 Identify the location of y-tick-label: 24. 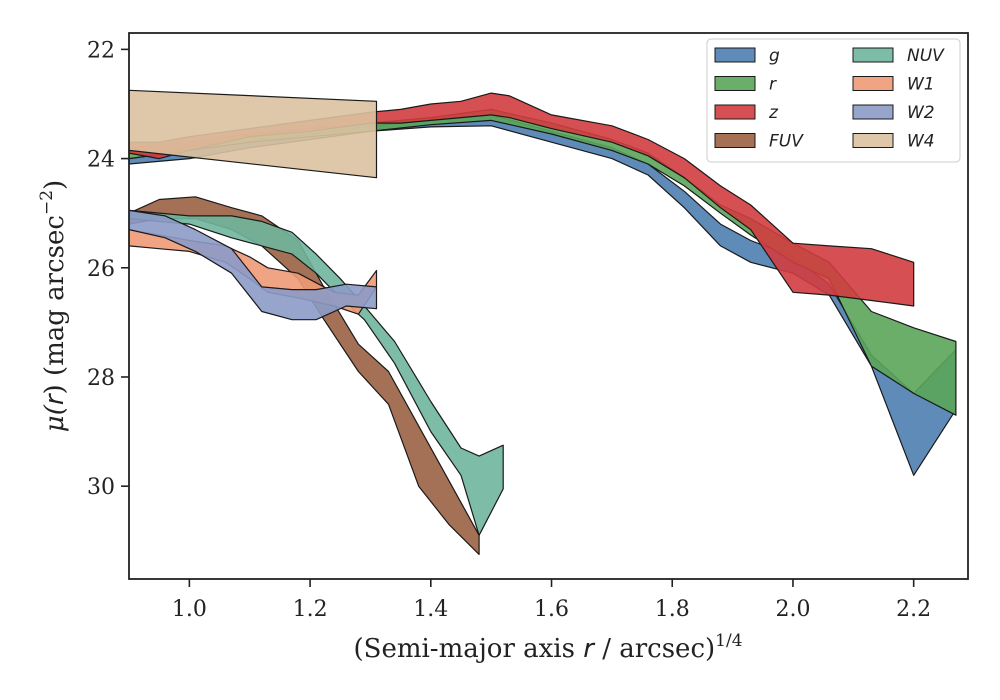
(101, 160).